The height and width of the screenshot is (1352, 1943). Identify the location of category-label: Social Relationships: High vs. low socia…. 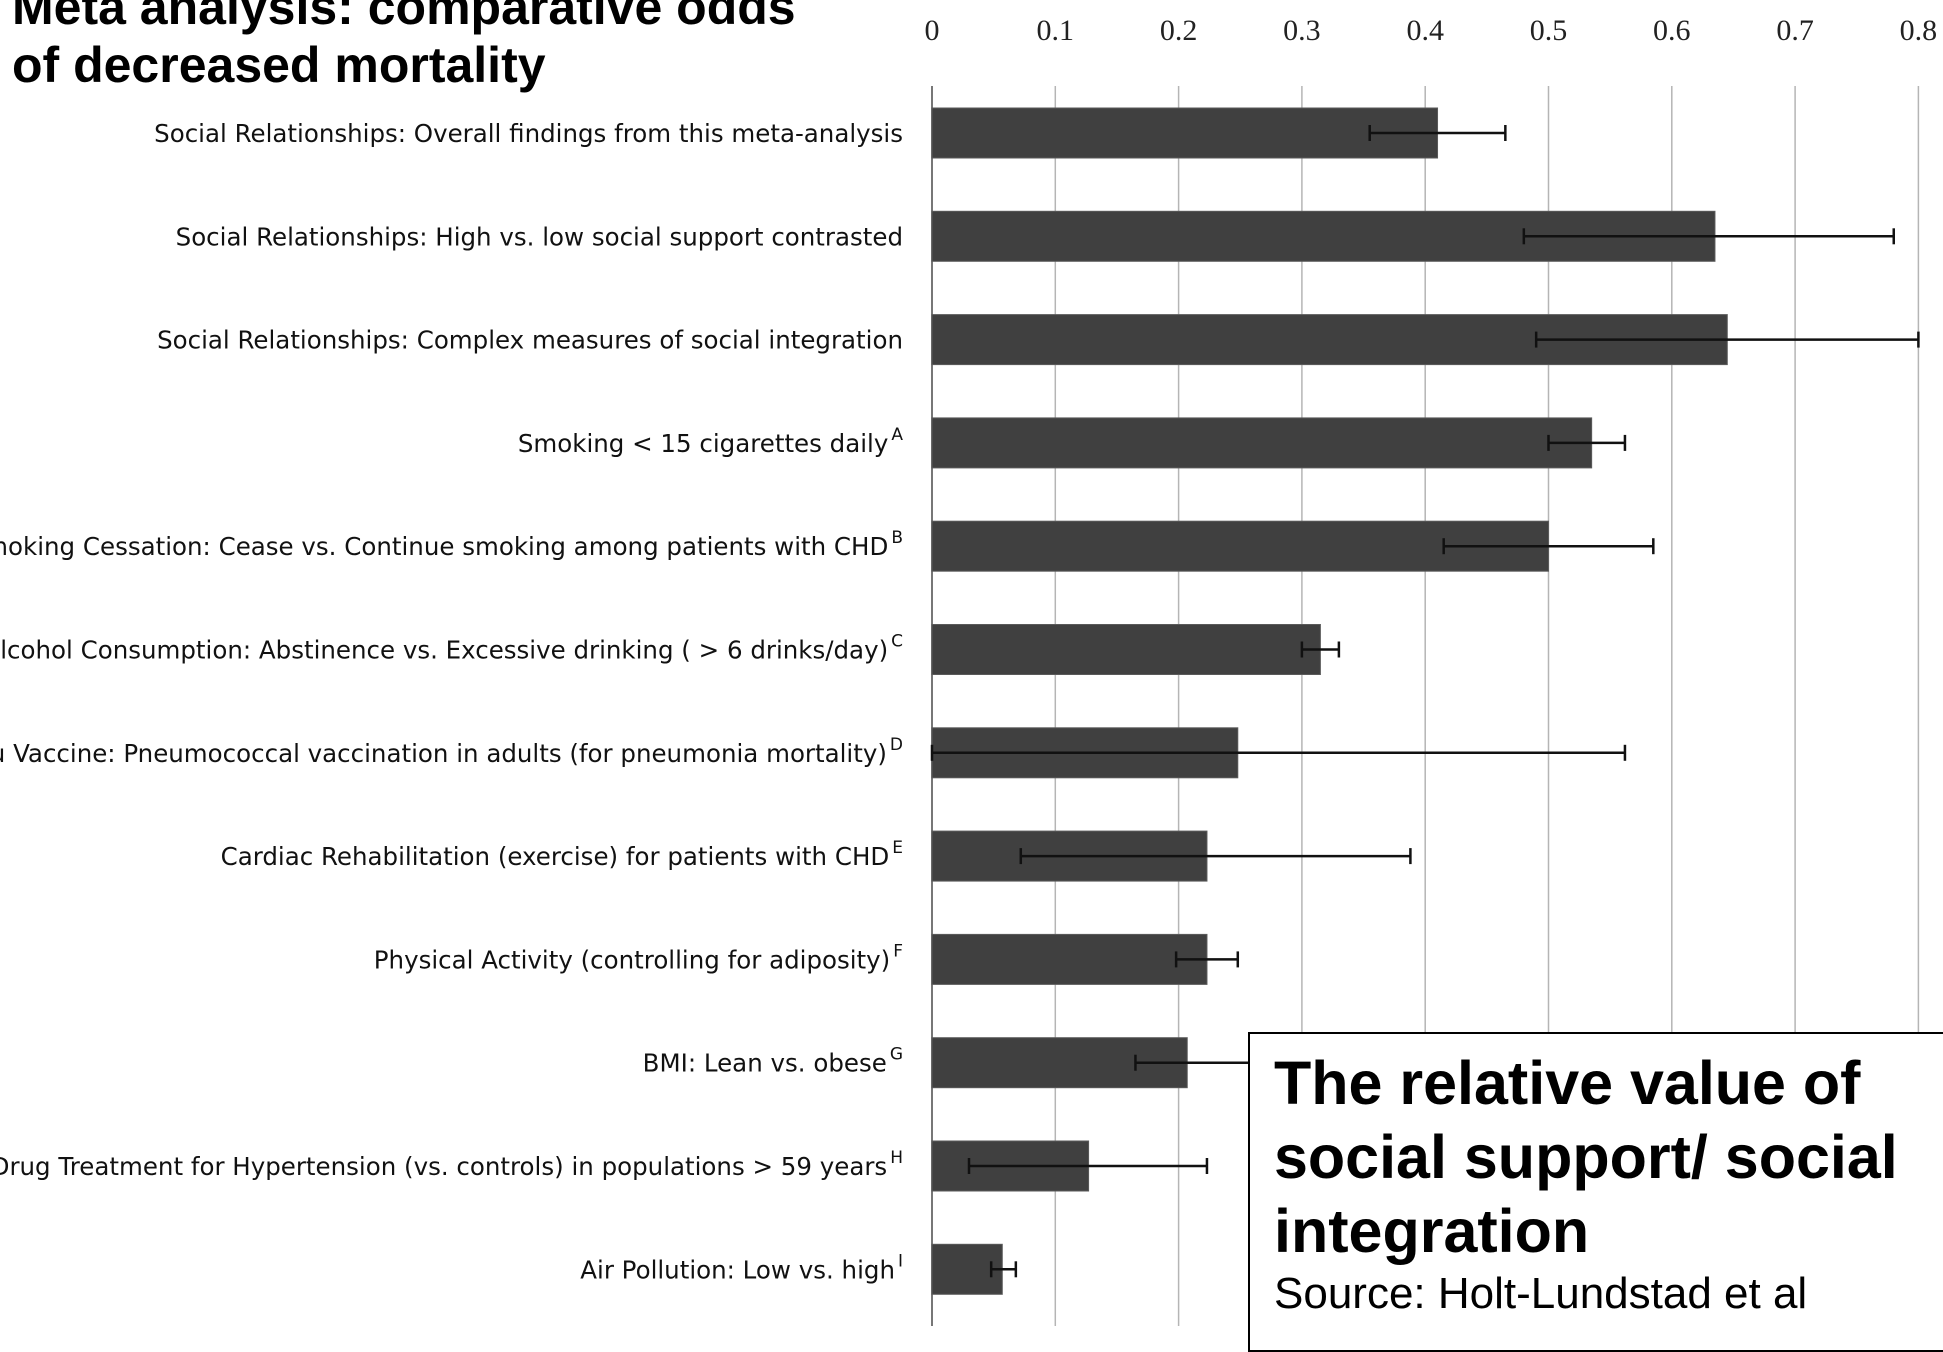
(539, 236).